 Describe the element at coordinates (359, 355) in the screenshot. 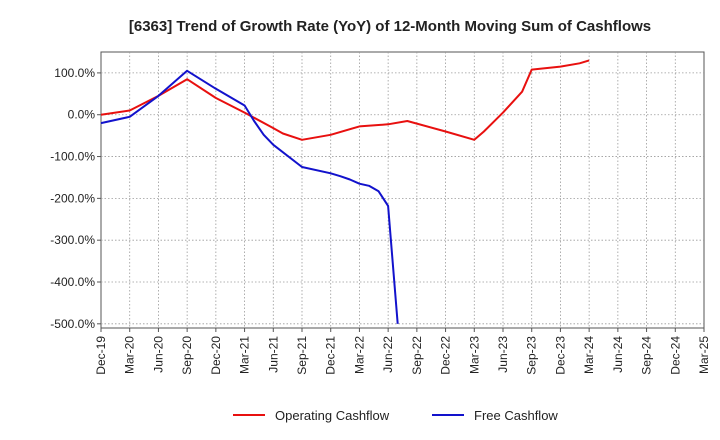

I see `x-tick-label: Mar-22` at that location.